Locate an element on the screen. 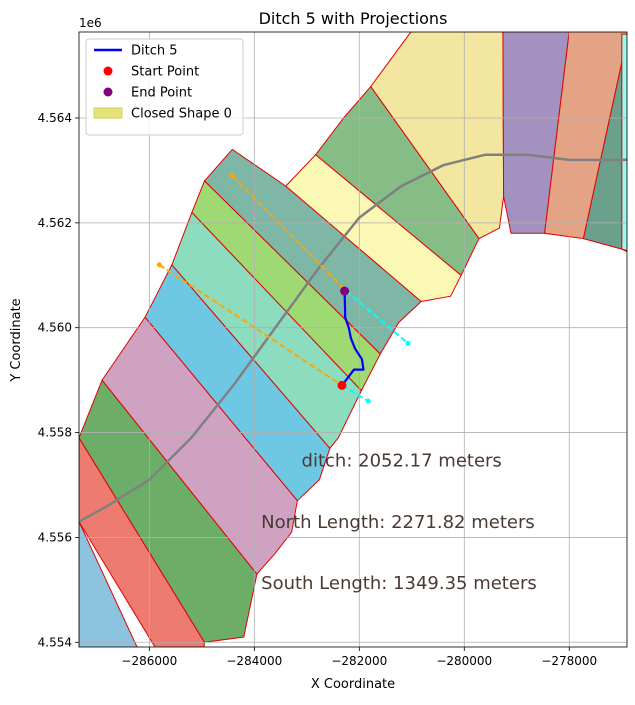 The image size is (635, 705). chart-title: Ditch 5 with Projections is located at coordinates (353, 18).